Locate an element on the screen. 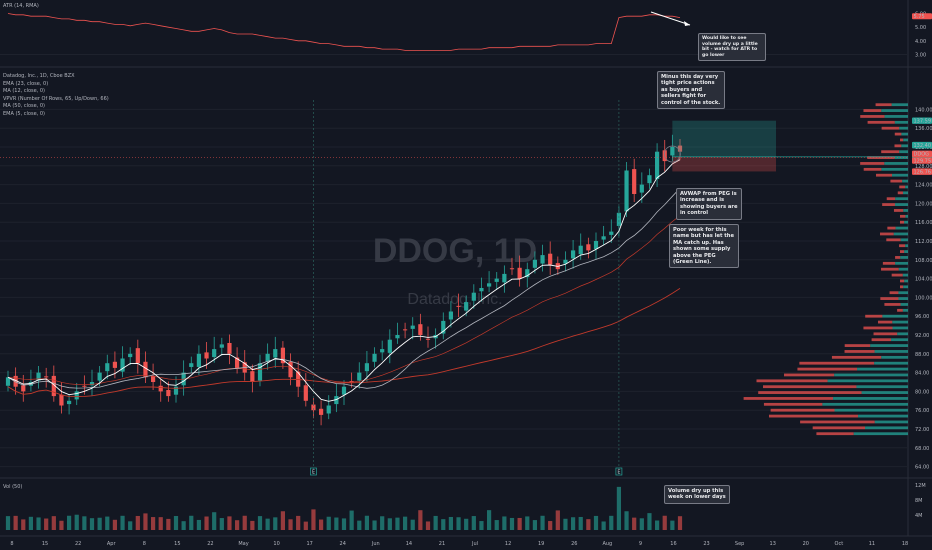  legend-ema23: EMA (23, close, 0) is located at coordinates (26, 83).